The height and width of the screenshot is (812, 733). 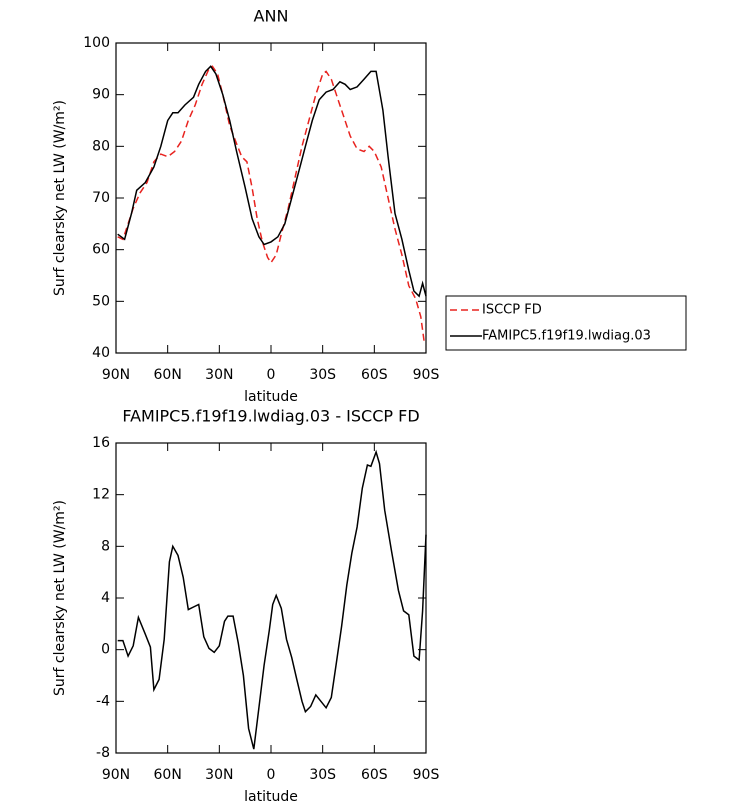 I want to click on y-tick-label: 80, so click(x=101, y=146).